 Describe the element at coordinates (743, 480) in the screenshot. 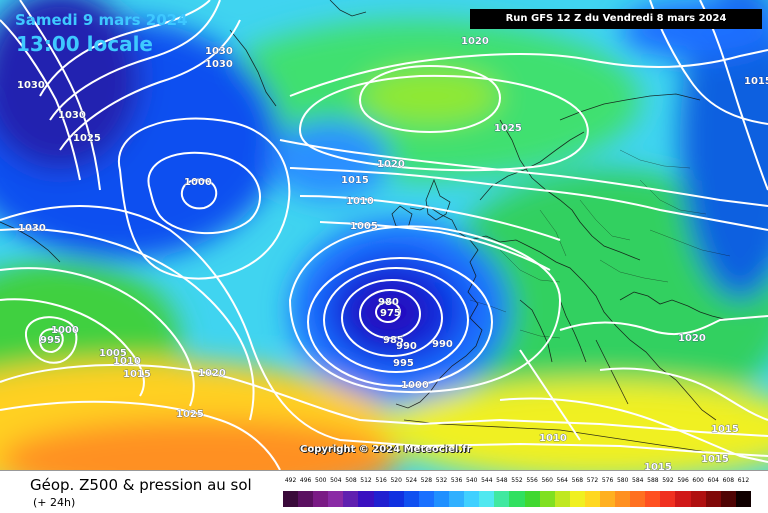

I see `color-scale-tick: 612` at that location.